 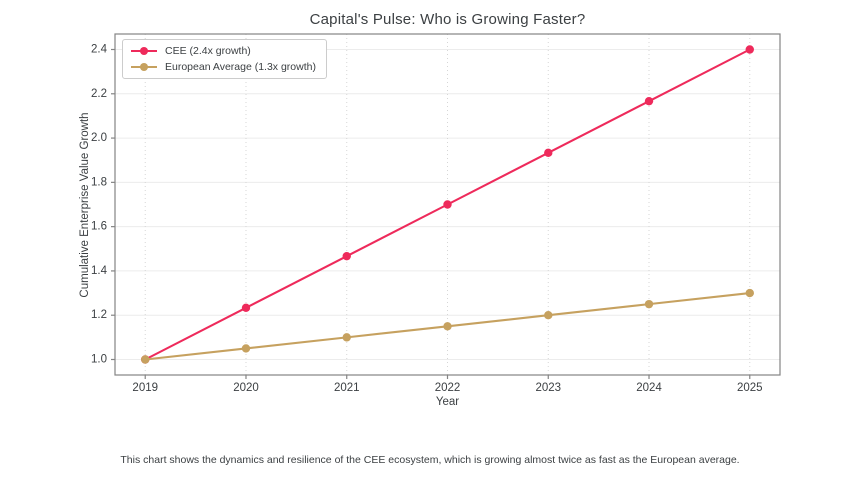 What do you see at coordinates (144, 67) in the screenshot?
I see `european-average-line-marker-icon` at bounding box center [144, 67].